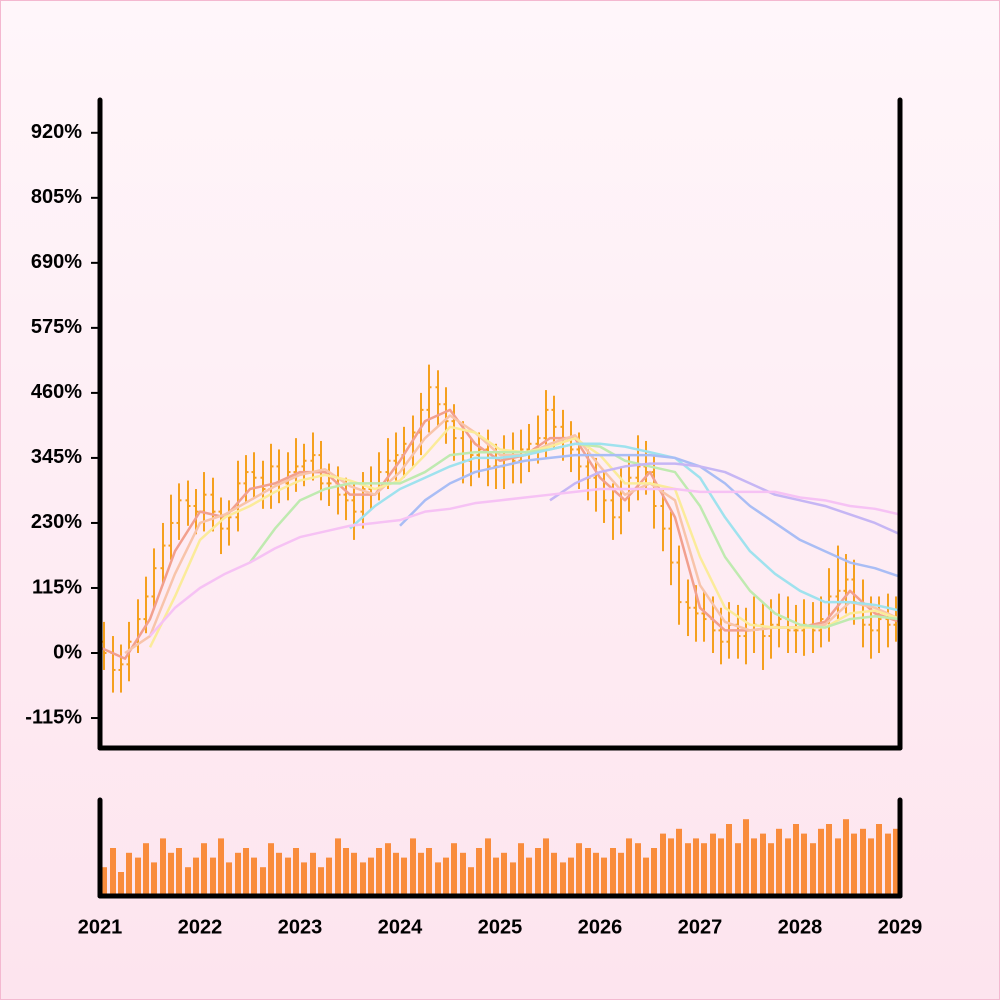 The width and height of the screenshot is (1000, 1000). What do you see at coordinates (57, 587) in the screenshot?
I see `y-tick-label: 115%` at bounding box center [57, 587].